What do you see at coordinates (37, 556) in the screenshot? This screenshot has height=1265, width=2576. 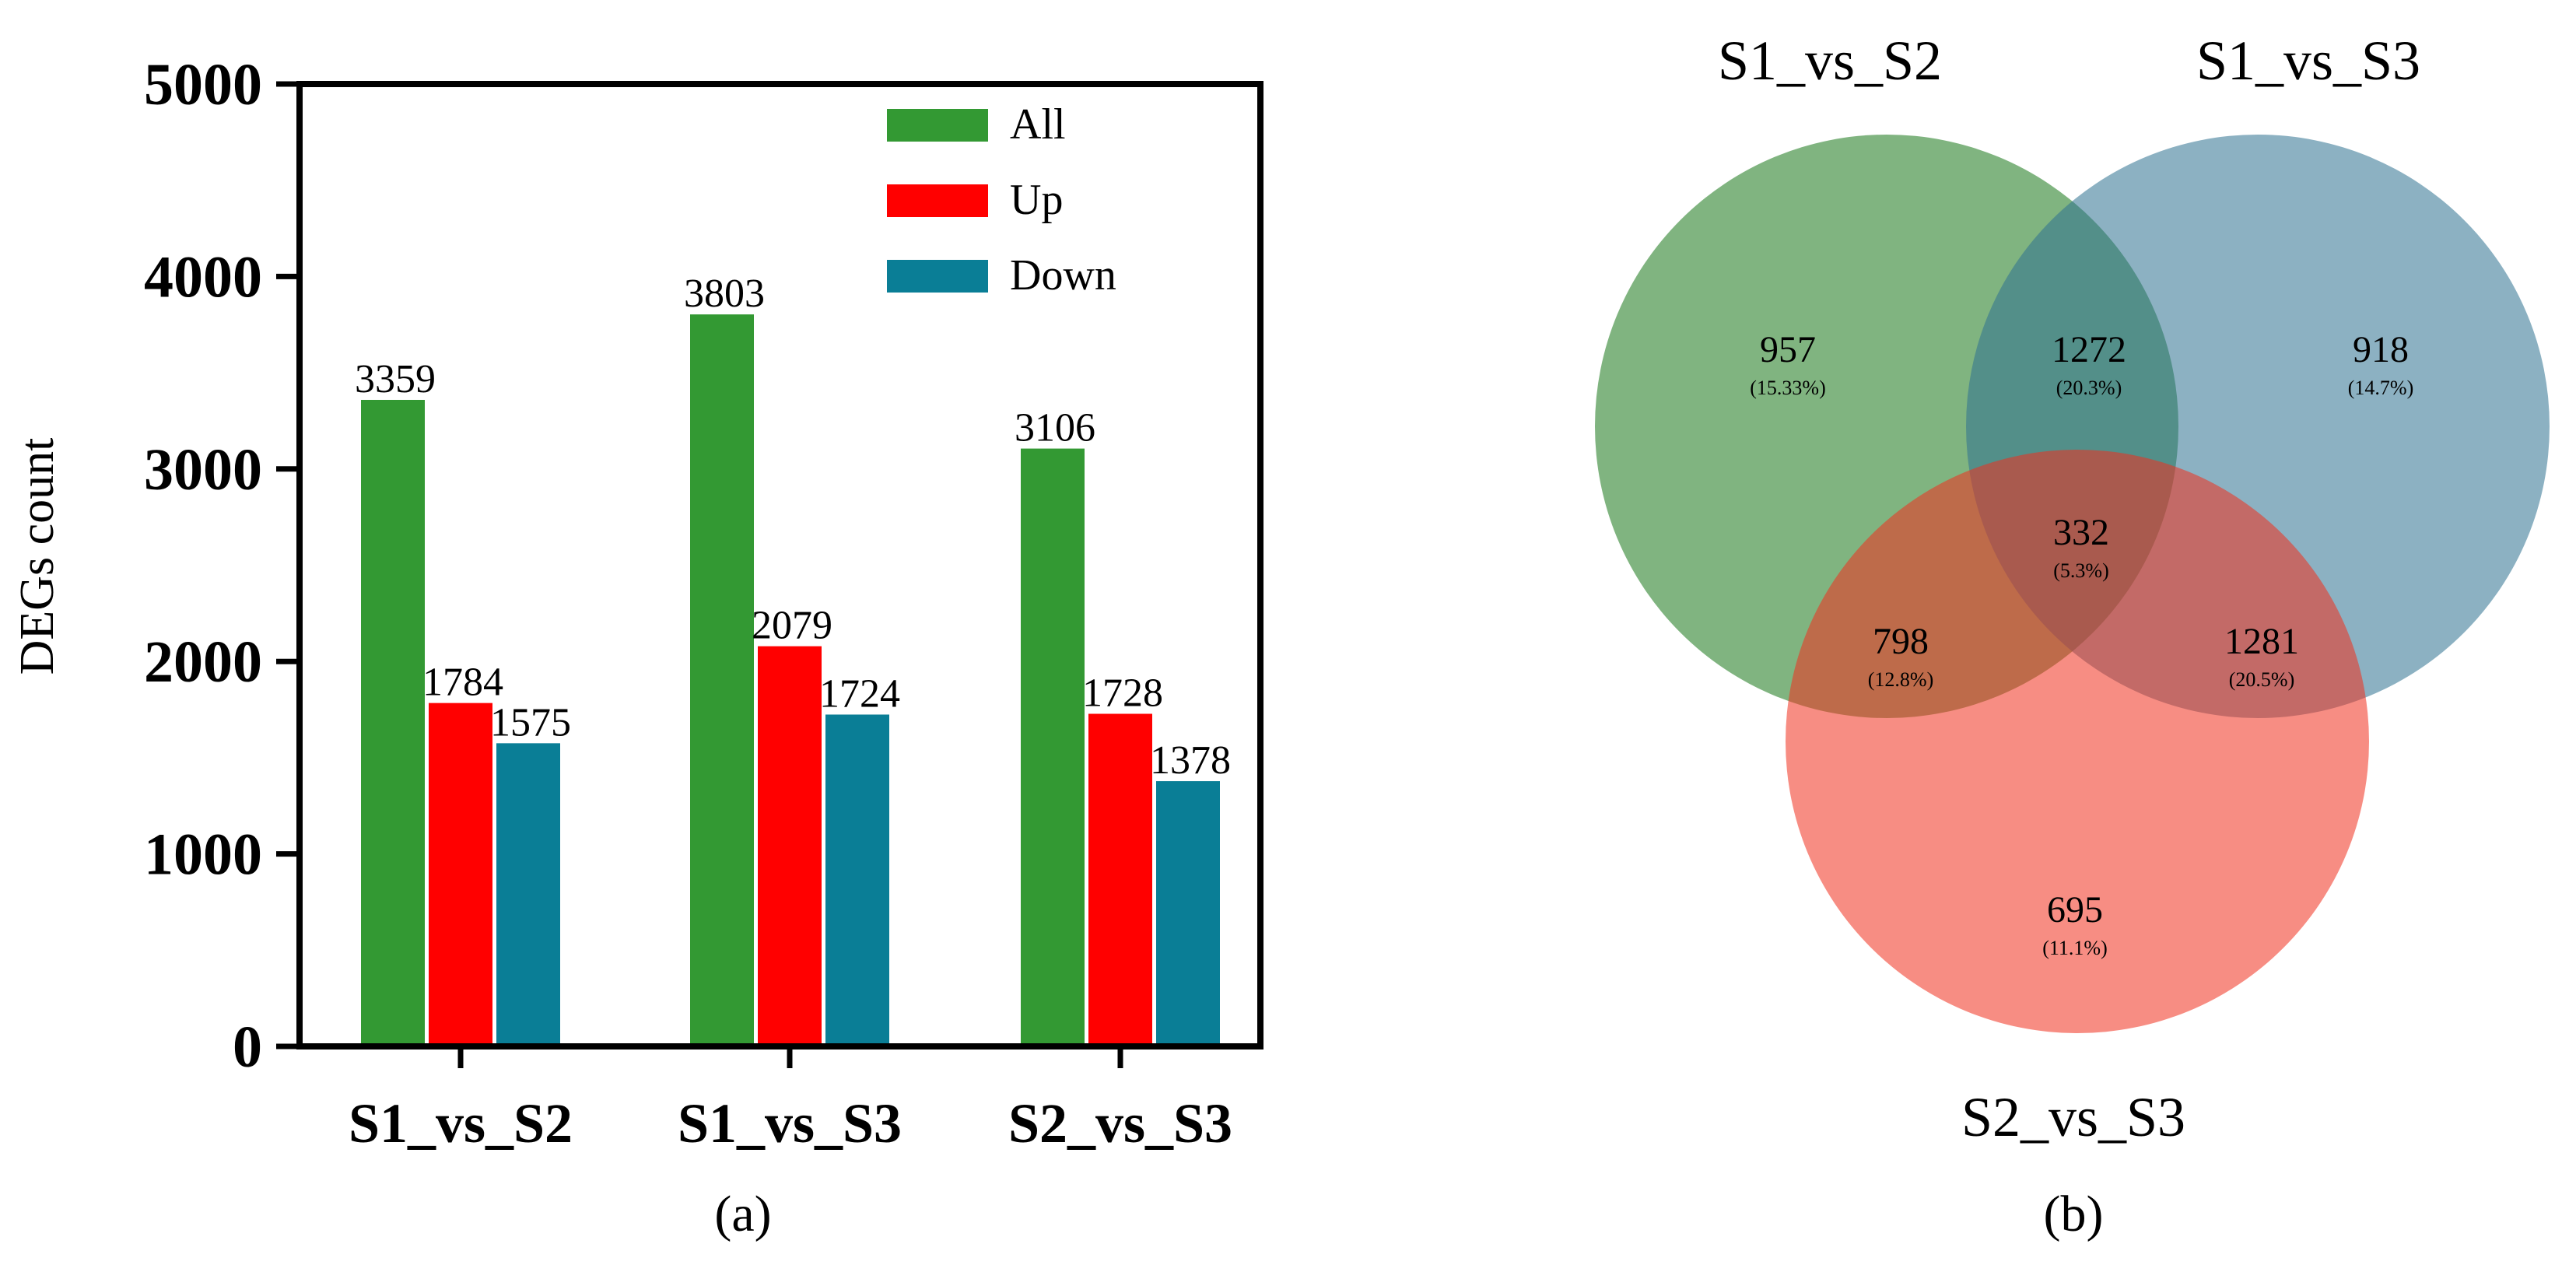 I see `y-axis-label: DEGs count` at bounding box center [37, 556].